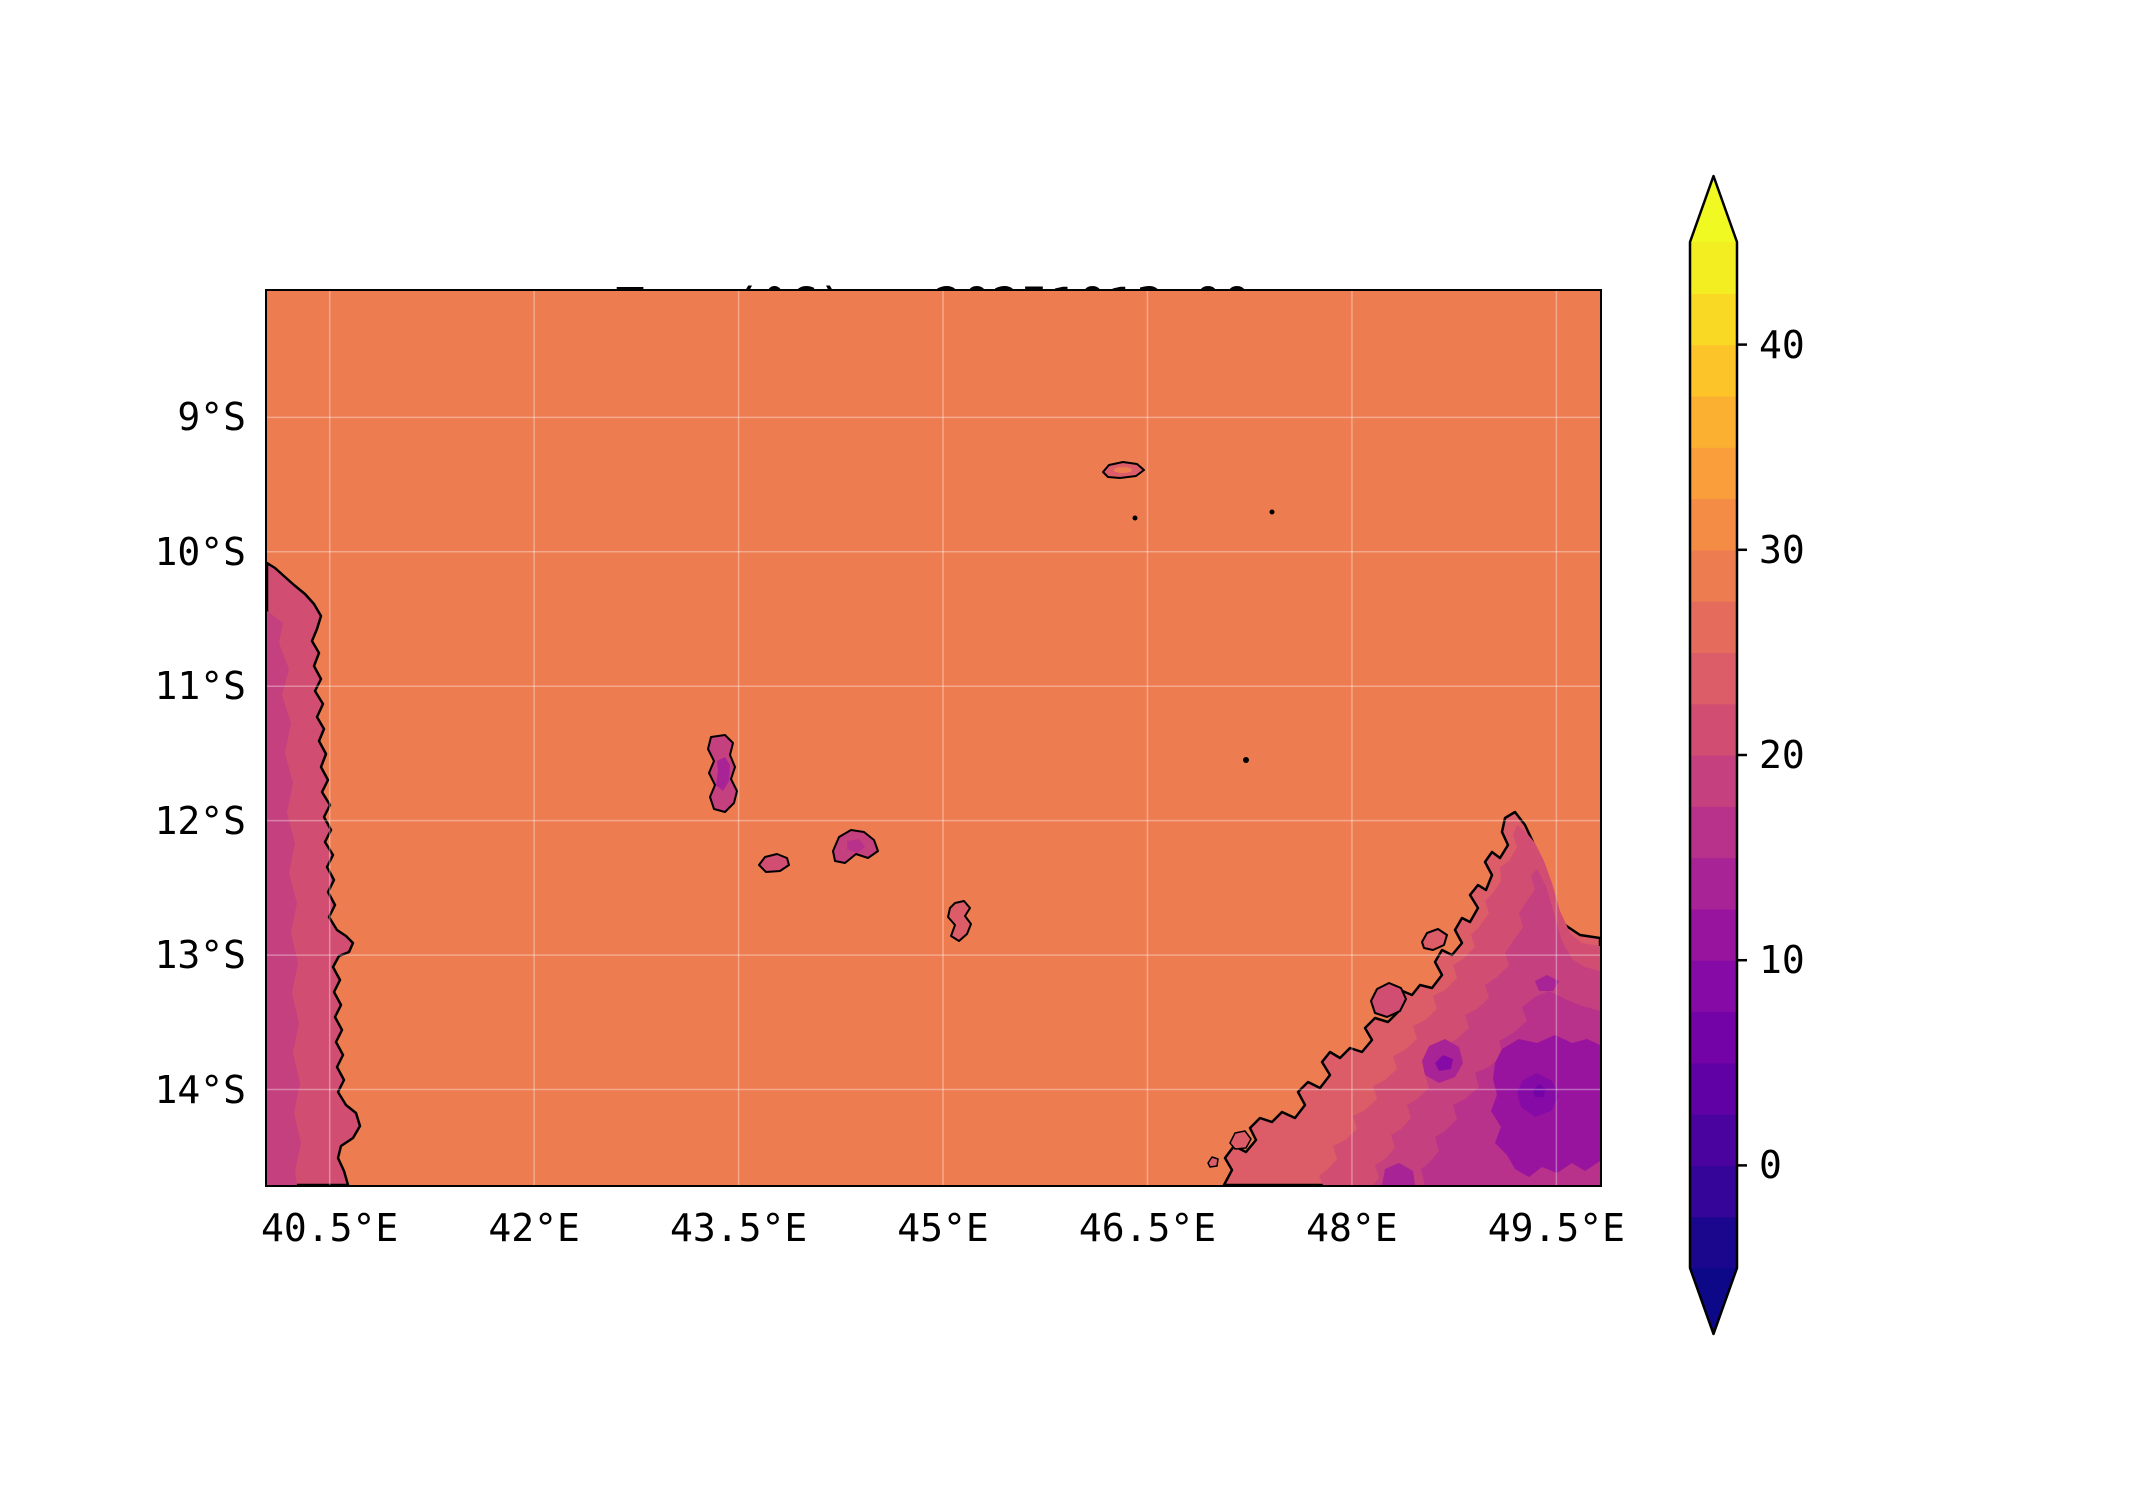  What do you see at coordinates (738, 1228) in the screenshot?
I see `x-tick-label: 43.5°E` at bounding box center [738, 1228].